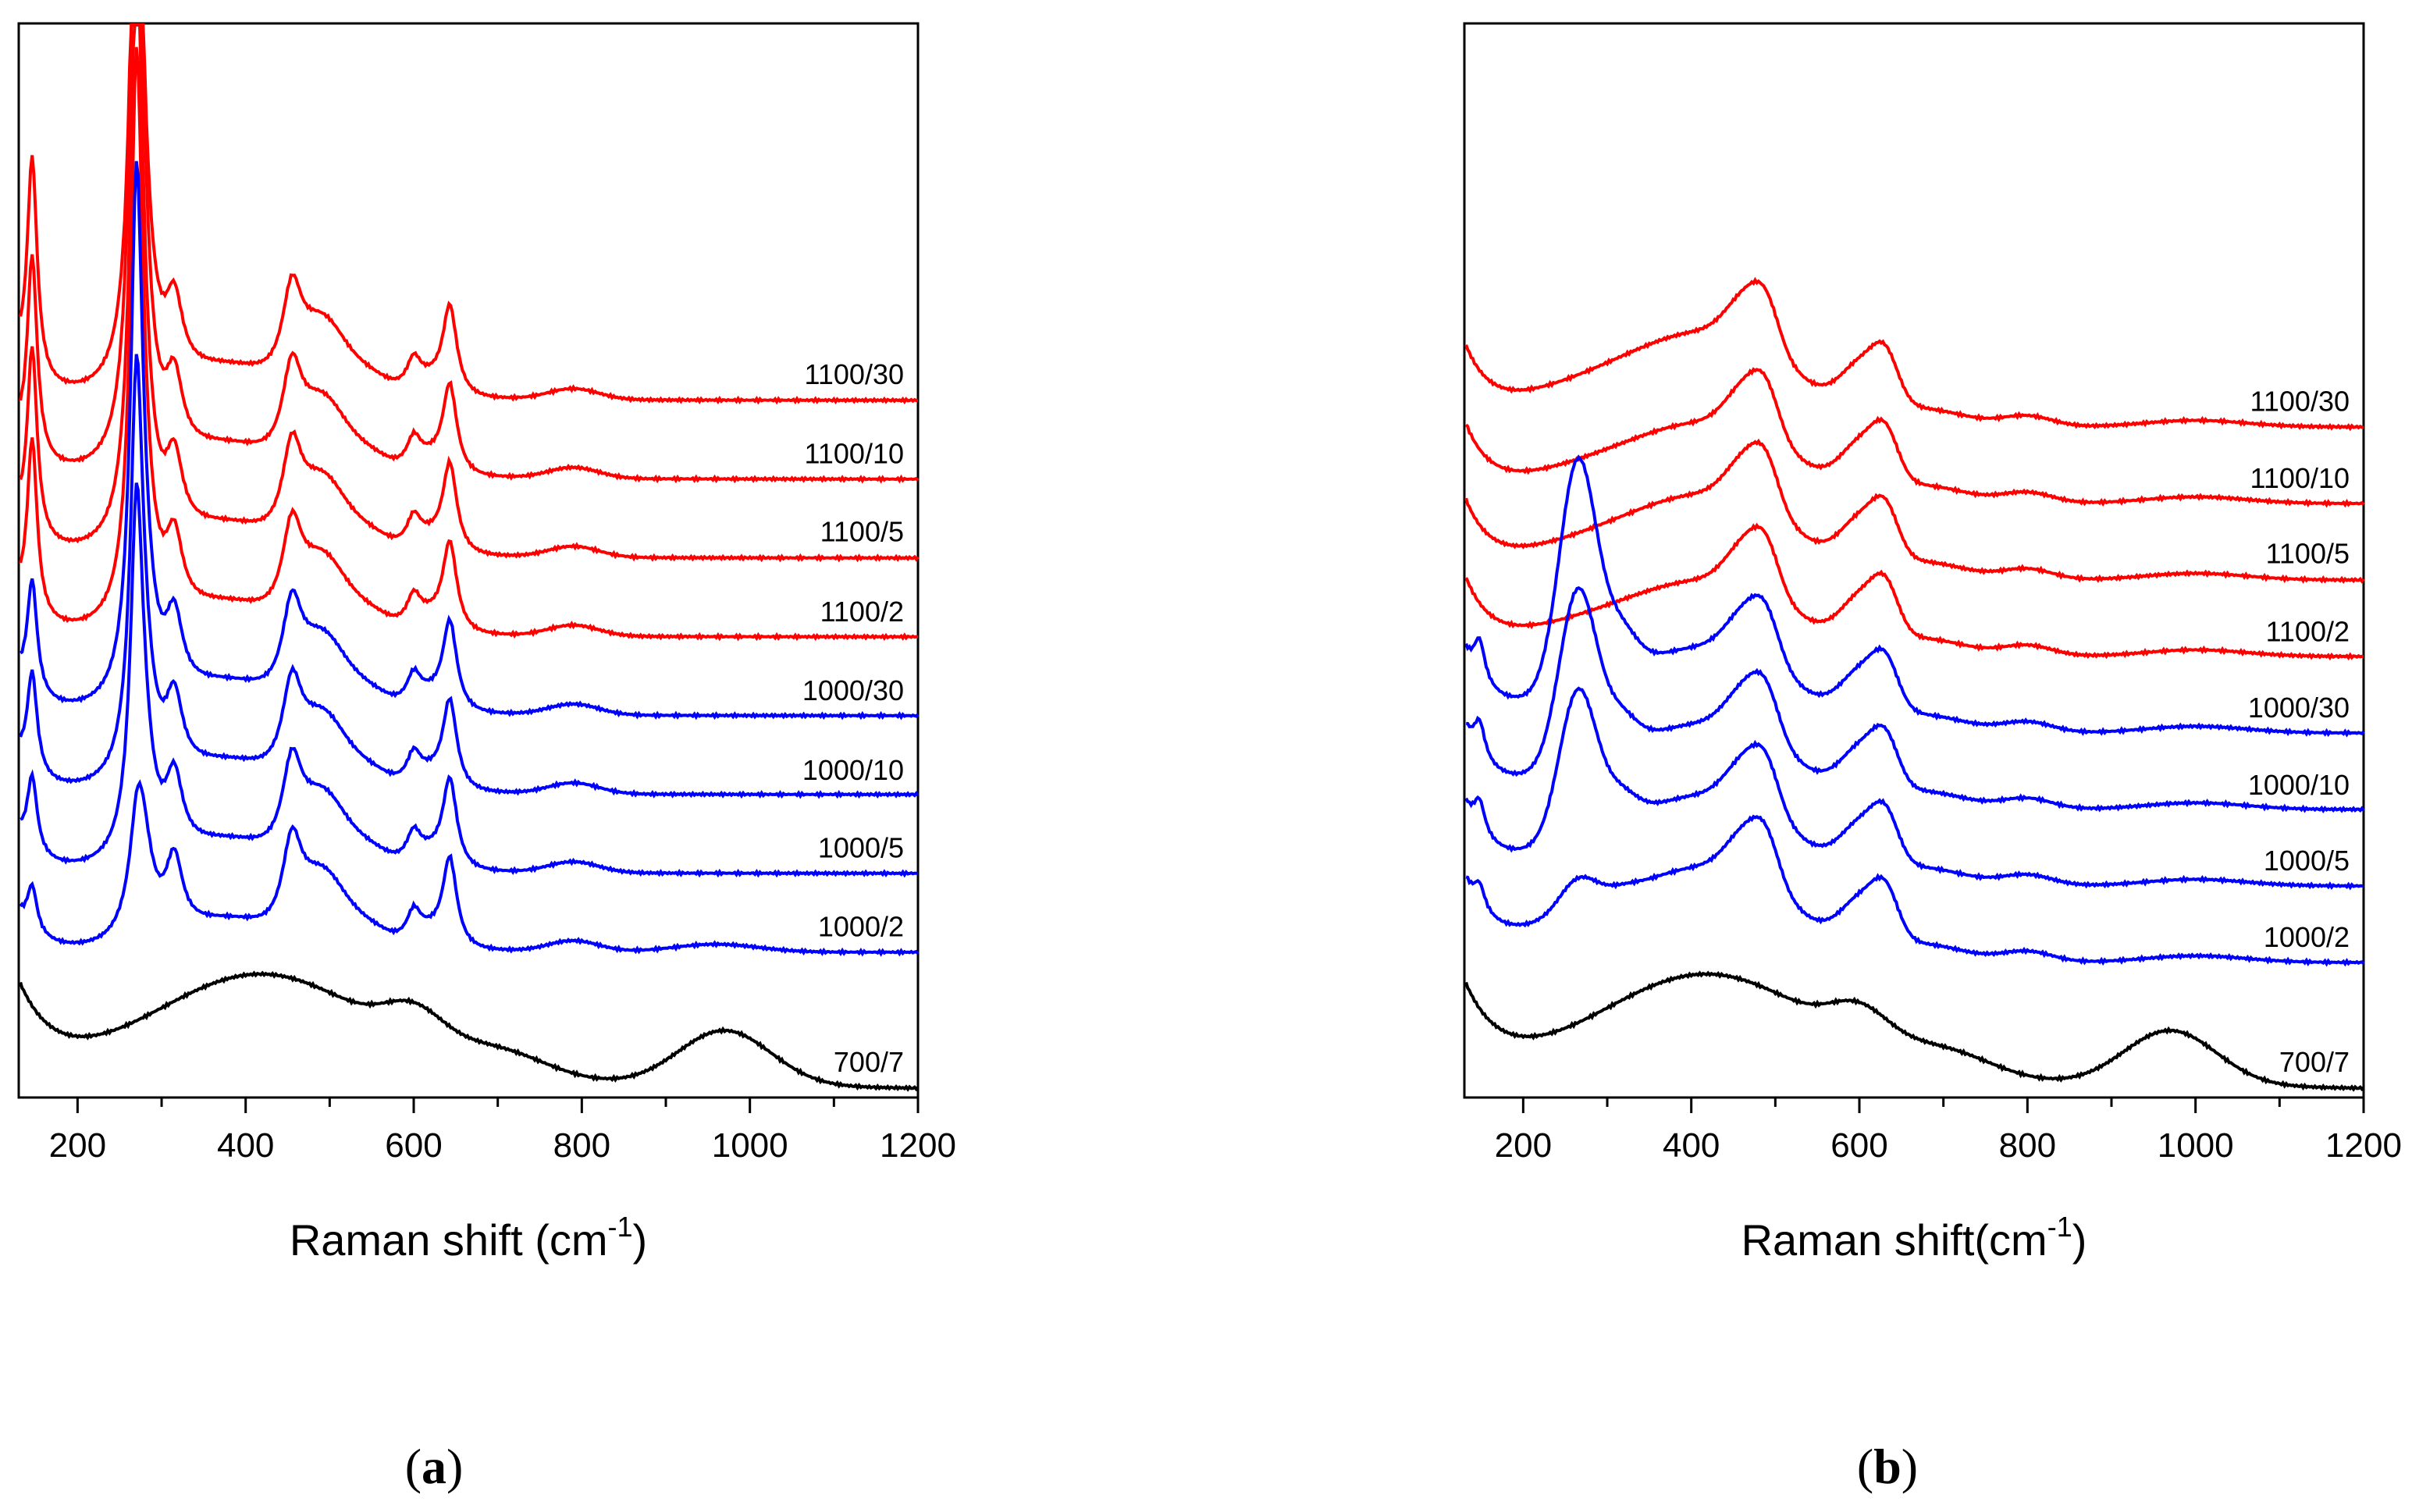 The height and width of the screenshot is (1512, 2412). I want to click on panel-b-x-axis-title: Raman shift(cm-1), so click(1914, 1238).